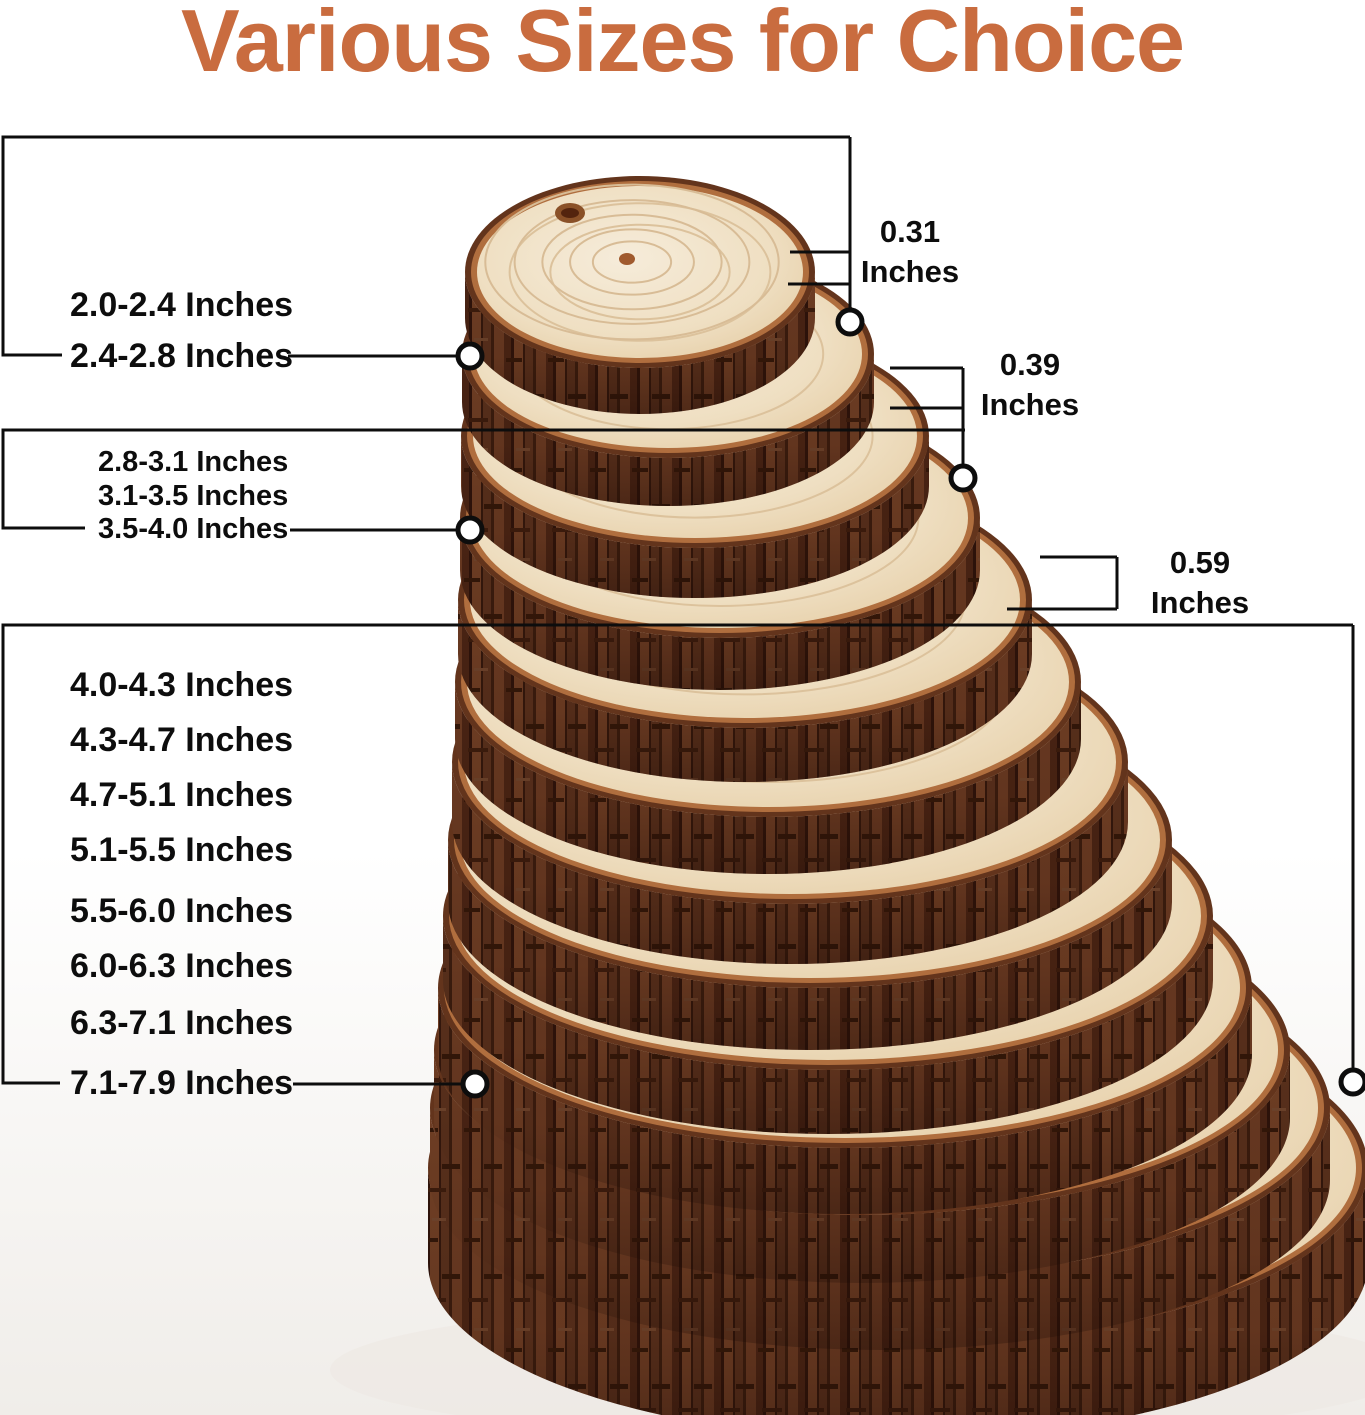 This screenshot has height=1415, width=1365. What do you see at coordinates (182, 685) in the screenshot?
I see `size-label-4-0-4-3: 4.0-4.3 Inches` at bounding box center [182, 685].